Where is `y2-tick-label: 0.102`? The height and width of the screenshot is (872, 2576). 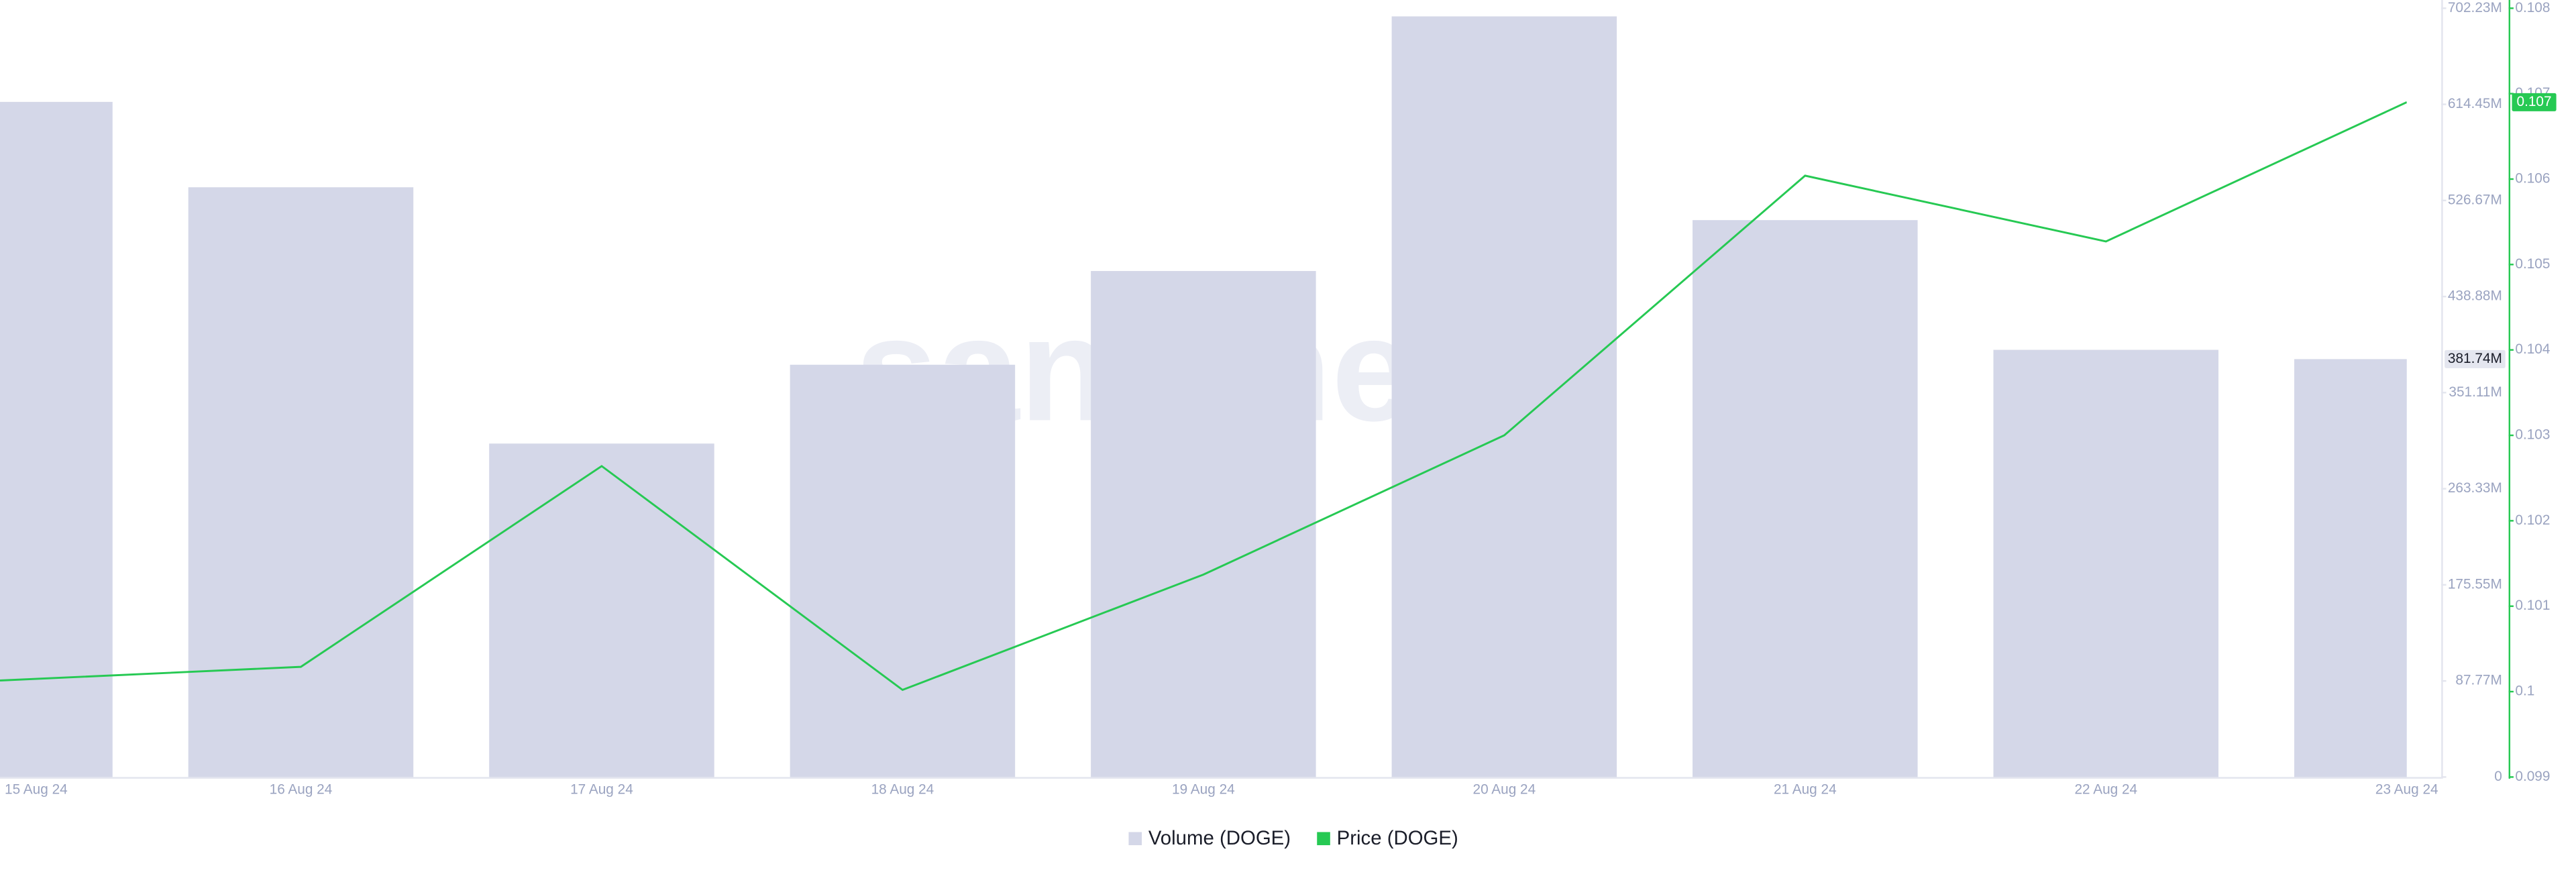
y2-tick-label: 0.102 is located at coordinates (2532, 520).